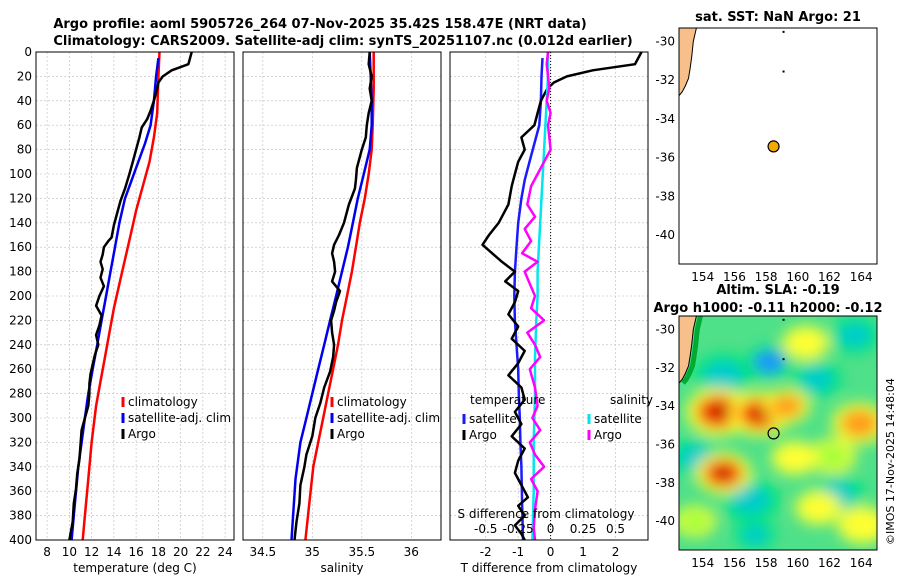 This screenshot has width=900, height=580. What do you see at coordinates (692, 350) in the screenshot?
I see `coastal-shelf` at bounding box center [692, 350].